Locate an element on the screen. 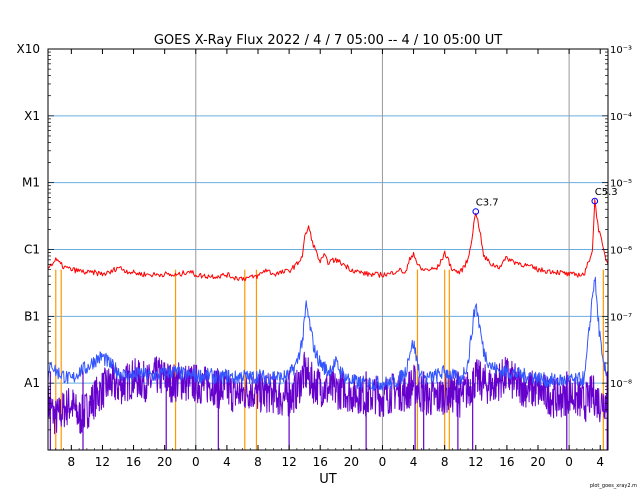 This screenshot has height=500, width=640. y-right-label: 10⁻³ is located at coordinates (621, 50).